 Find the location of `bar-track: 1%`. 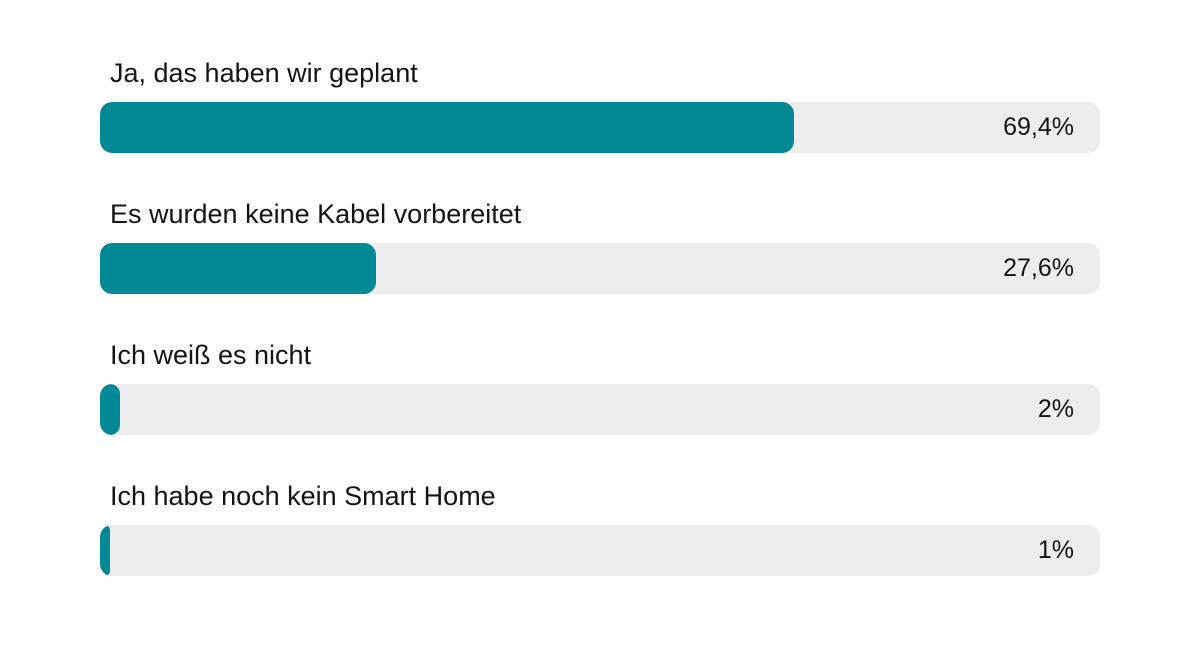

bar-track: 1% is located at coordinates (600, 550).